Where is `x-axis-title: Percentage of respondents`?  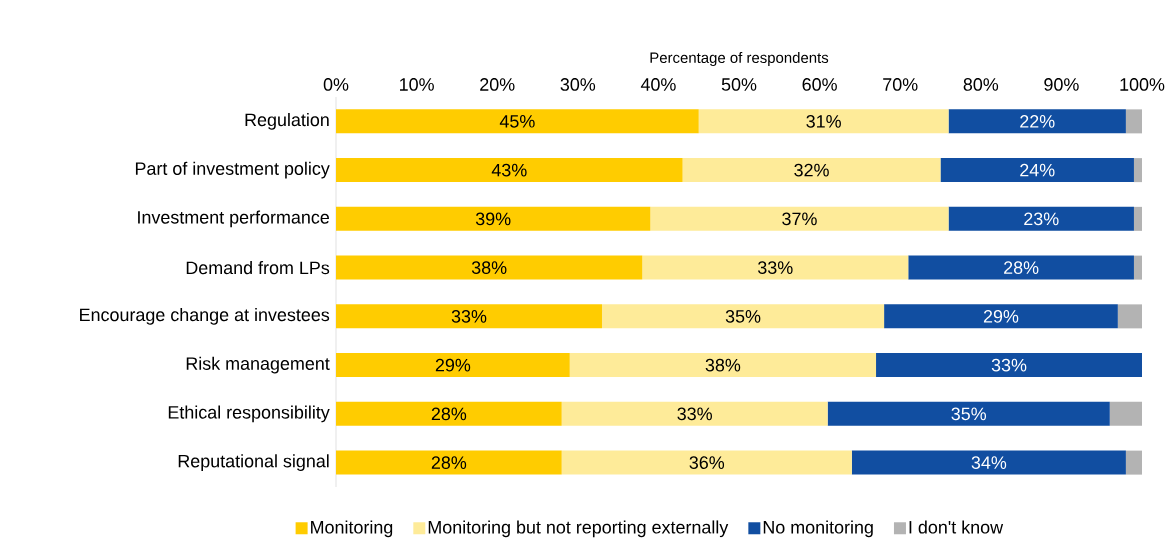 x-axis-title: Percentage of respondents is located at coordinates (739, 59).